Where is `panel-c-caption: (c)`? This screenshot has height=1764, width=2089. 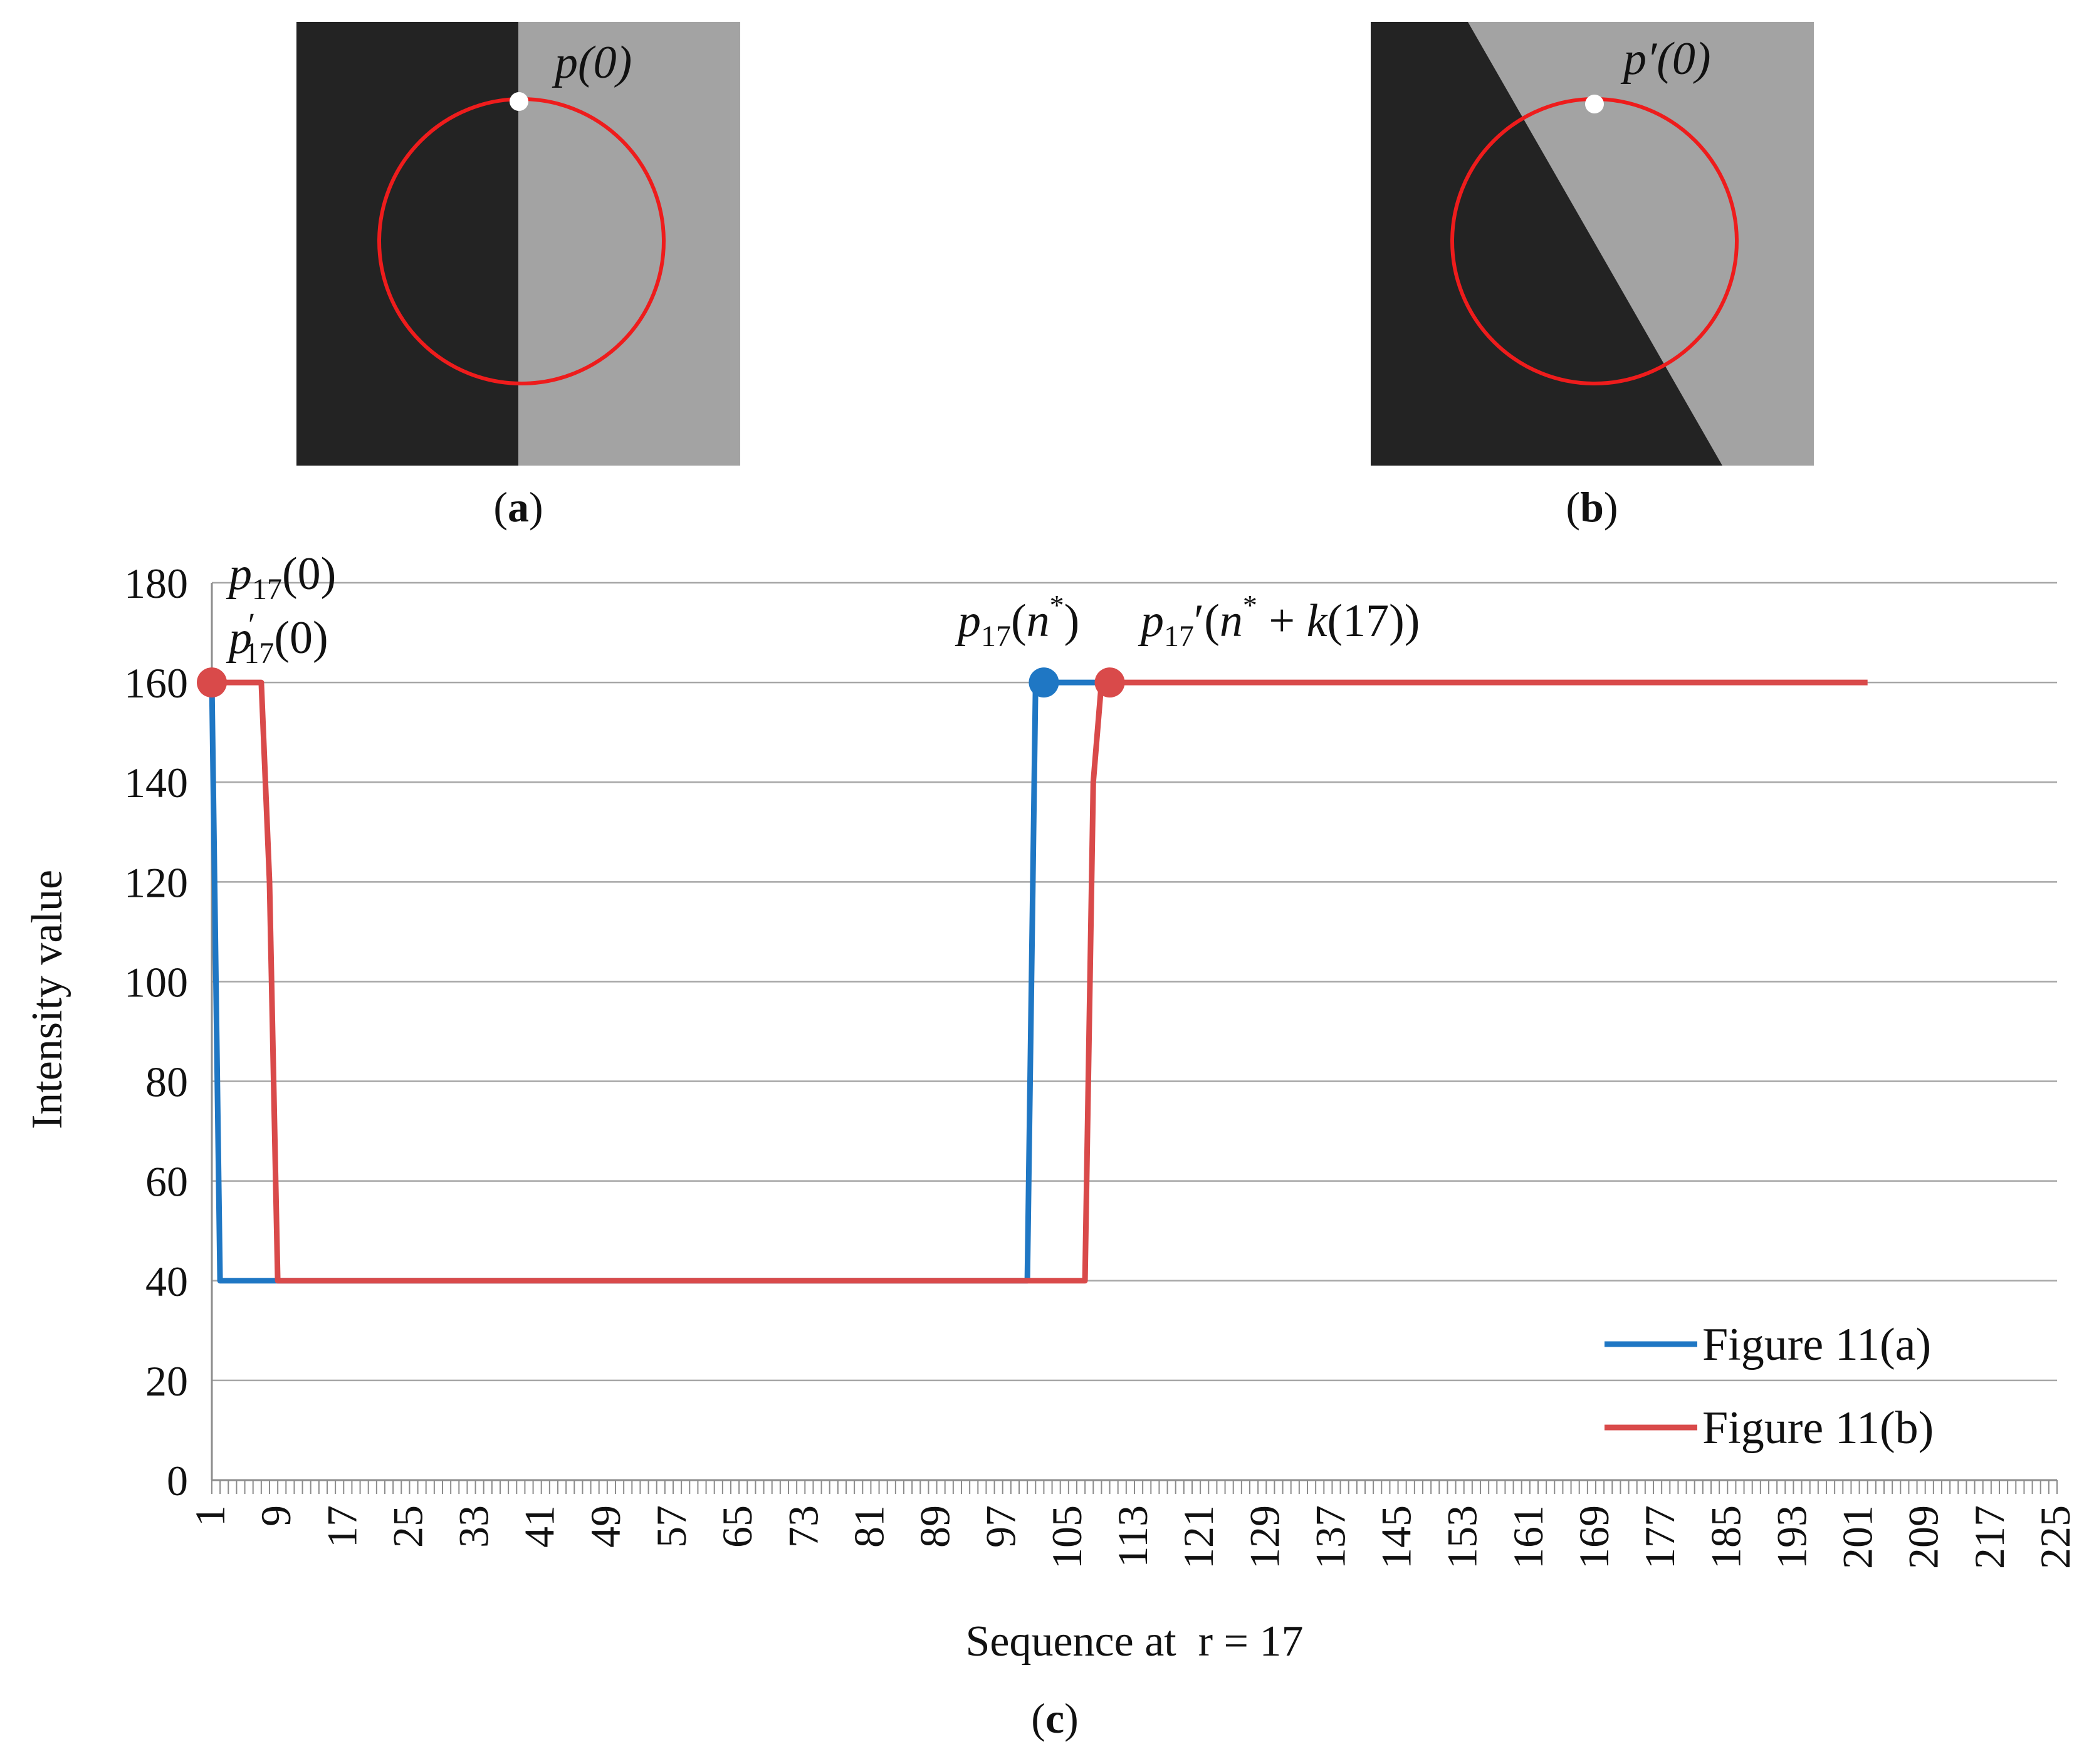 panel-c-caption: (c) is located at coordinates (1055, 1718).